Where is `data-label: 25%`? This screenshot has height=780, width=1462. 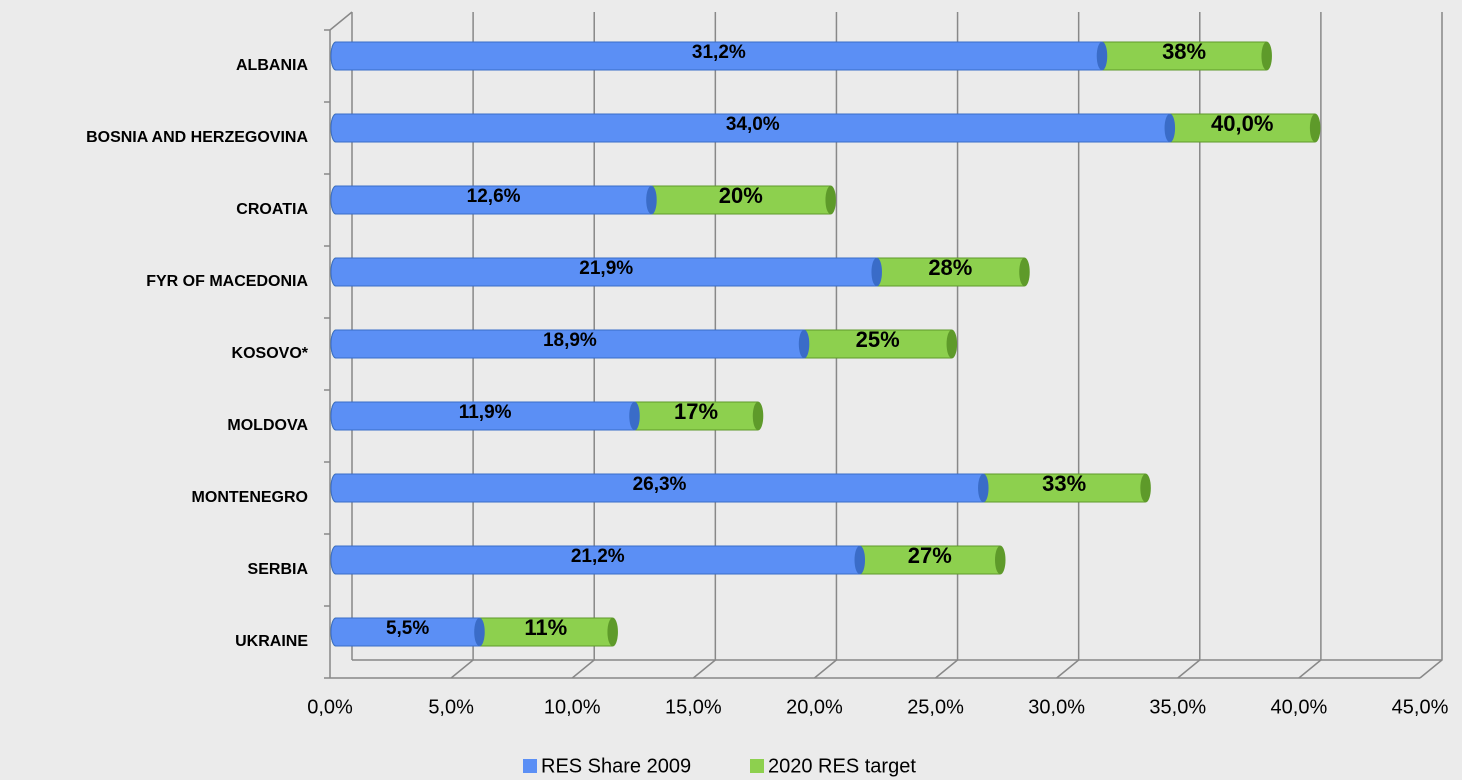
data-label: 25% is located at coordinates (878, 339).